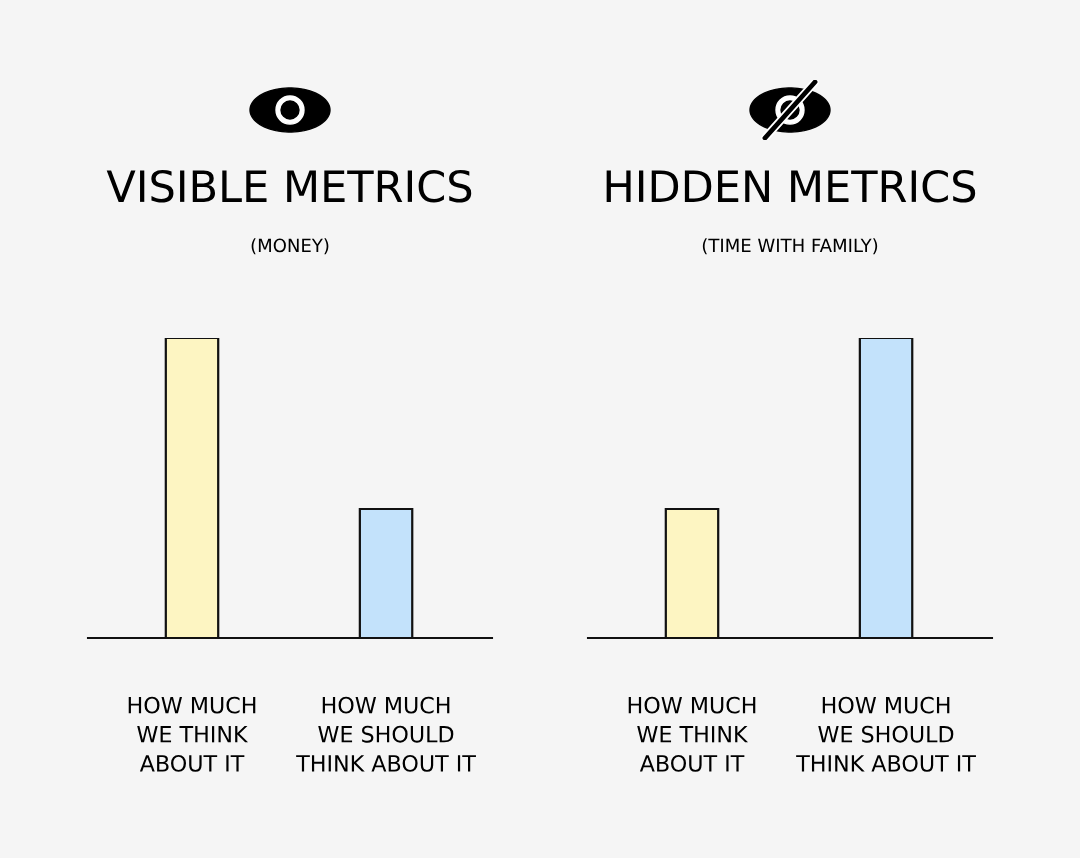 The width and height of the screenshot is (1080, 858). I want to click on chart-subtitle: (TIME WITH FAMILY), so click(790, 246).